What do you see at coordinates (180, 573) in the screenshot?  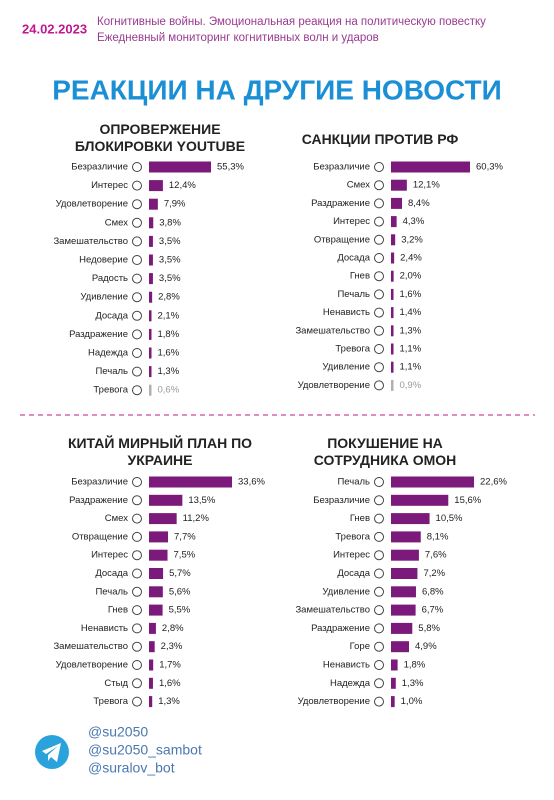 I see `value-label: 5,7%` at bounding box center [180, 573].